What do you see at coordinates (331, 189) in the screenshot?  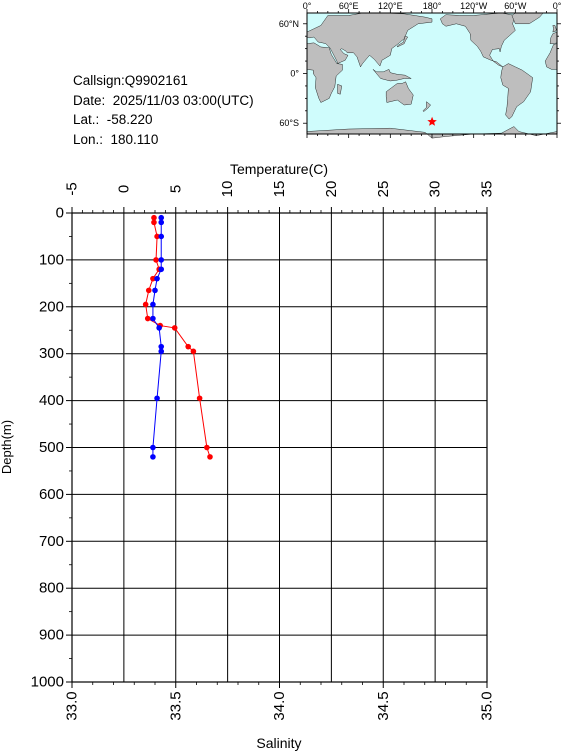 I see `temperature-tick-label: 20` at bounding box center [331, 189].